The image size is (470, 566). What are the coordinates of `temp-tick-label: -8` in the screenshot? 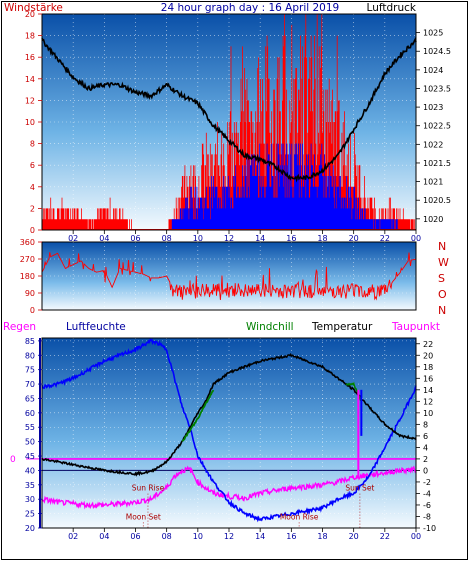 It's located at (427, 516).